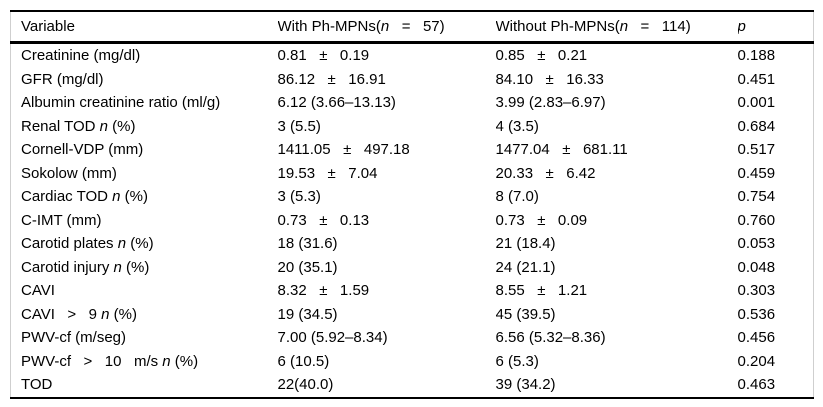 The height and width of the screenshot is (407, 823). I want to click on p-value-cell: 0.754, so click(756, 196).